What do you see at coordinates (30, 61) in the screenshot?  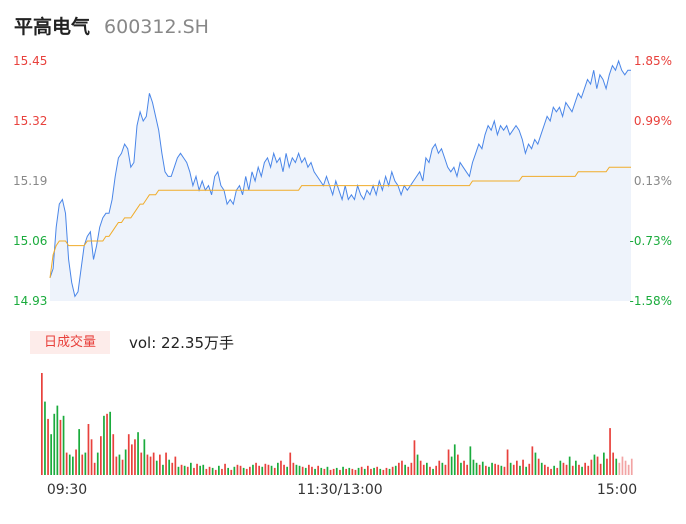 I see `price-tick-label: 15.45` at bounding box center [30, 61].